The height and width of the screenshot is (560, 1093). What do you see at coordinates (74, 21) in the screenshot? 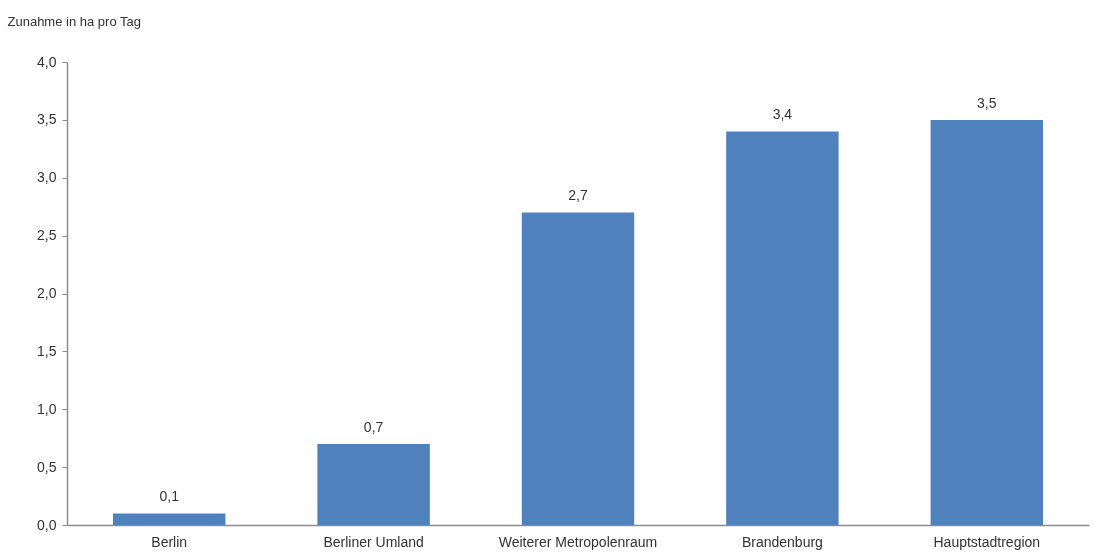
I see `y-axis-title: Zunahme in ha pro Tag` at bounding box center [74, 21].